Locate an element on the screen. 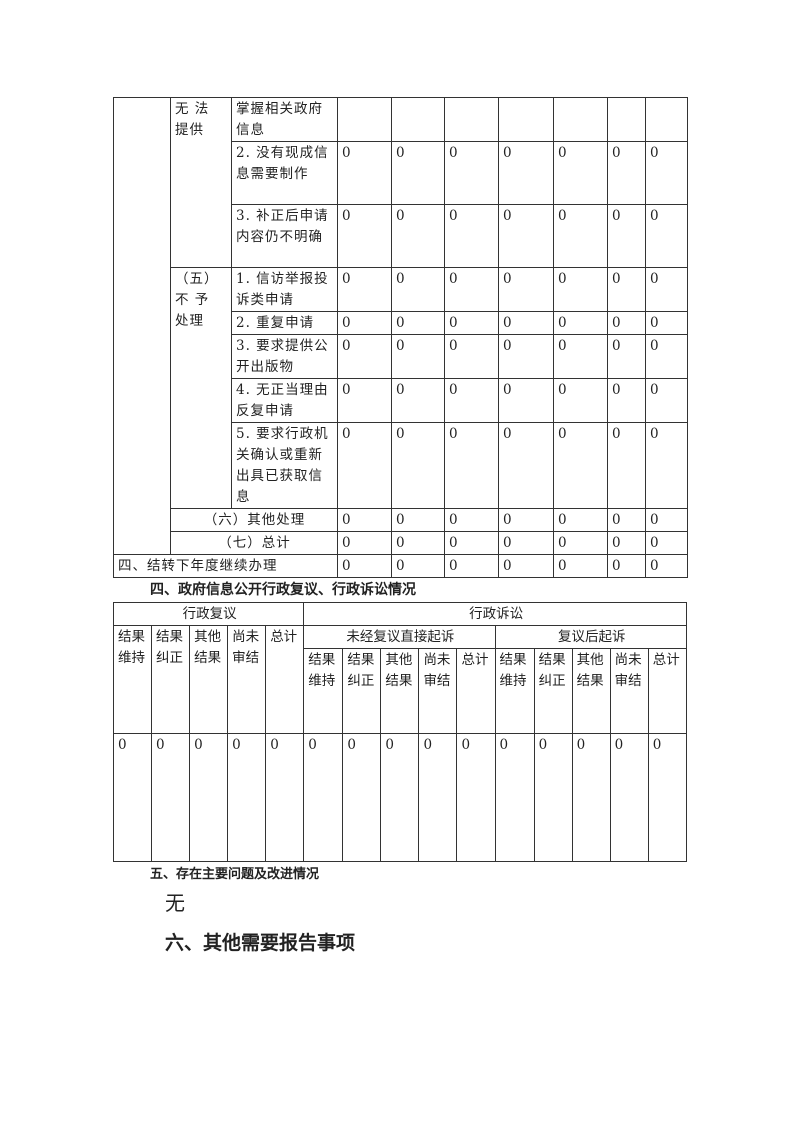 This screenshot has height=1130, width=800. section5-title: 五、存在主要问题及改进情况 is located at coordinates (235, 874).